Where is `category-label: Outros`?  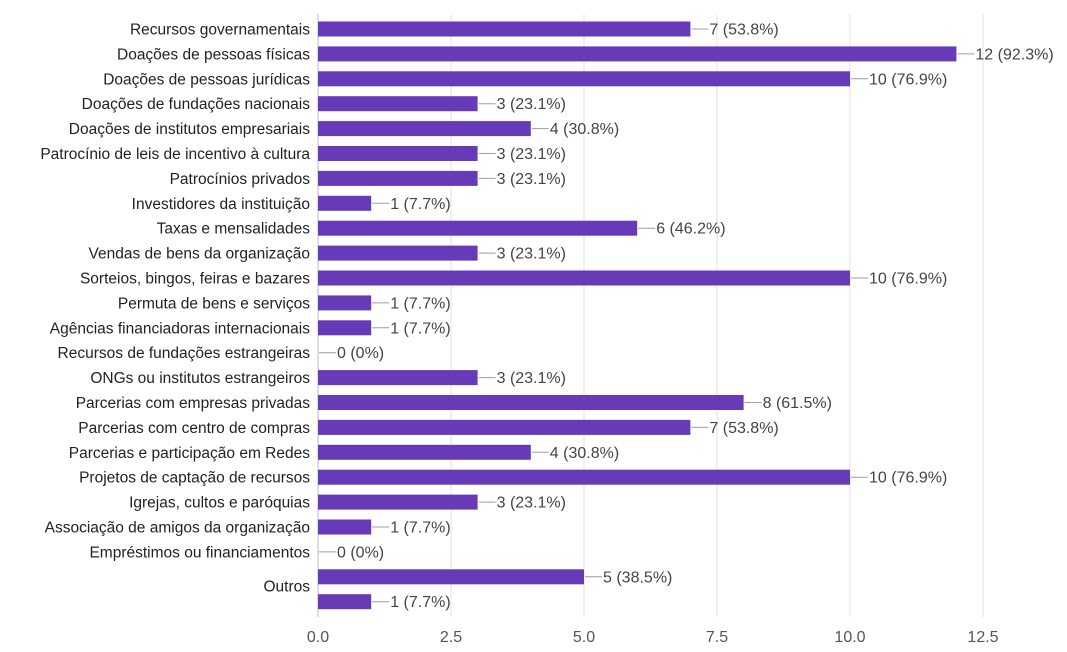
category-label: Outros is located at coordinates (286, 586).